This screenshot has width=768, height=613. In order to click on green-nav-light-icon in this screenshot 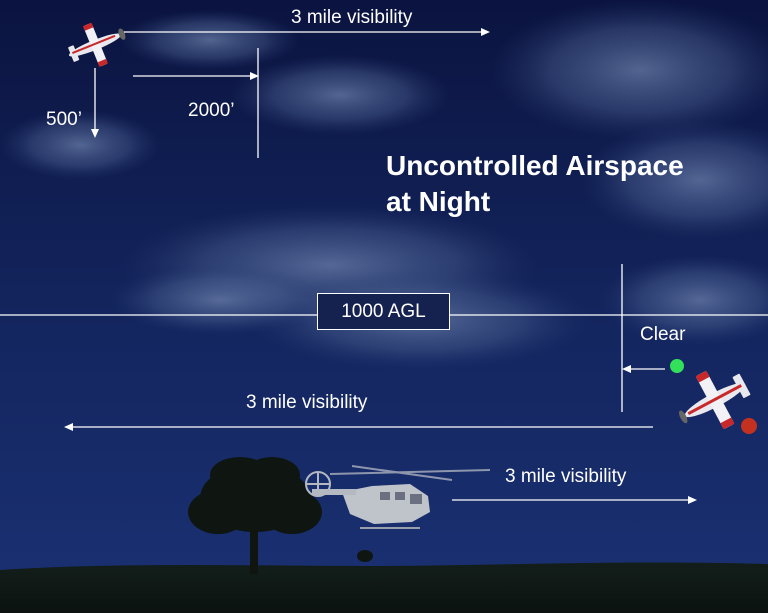, I will do `click(677, 366)`.